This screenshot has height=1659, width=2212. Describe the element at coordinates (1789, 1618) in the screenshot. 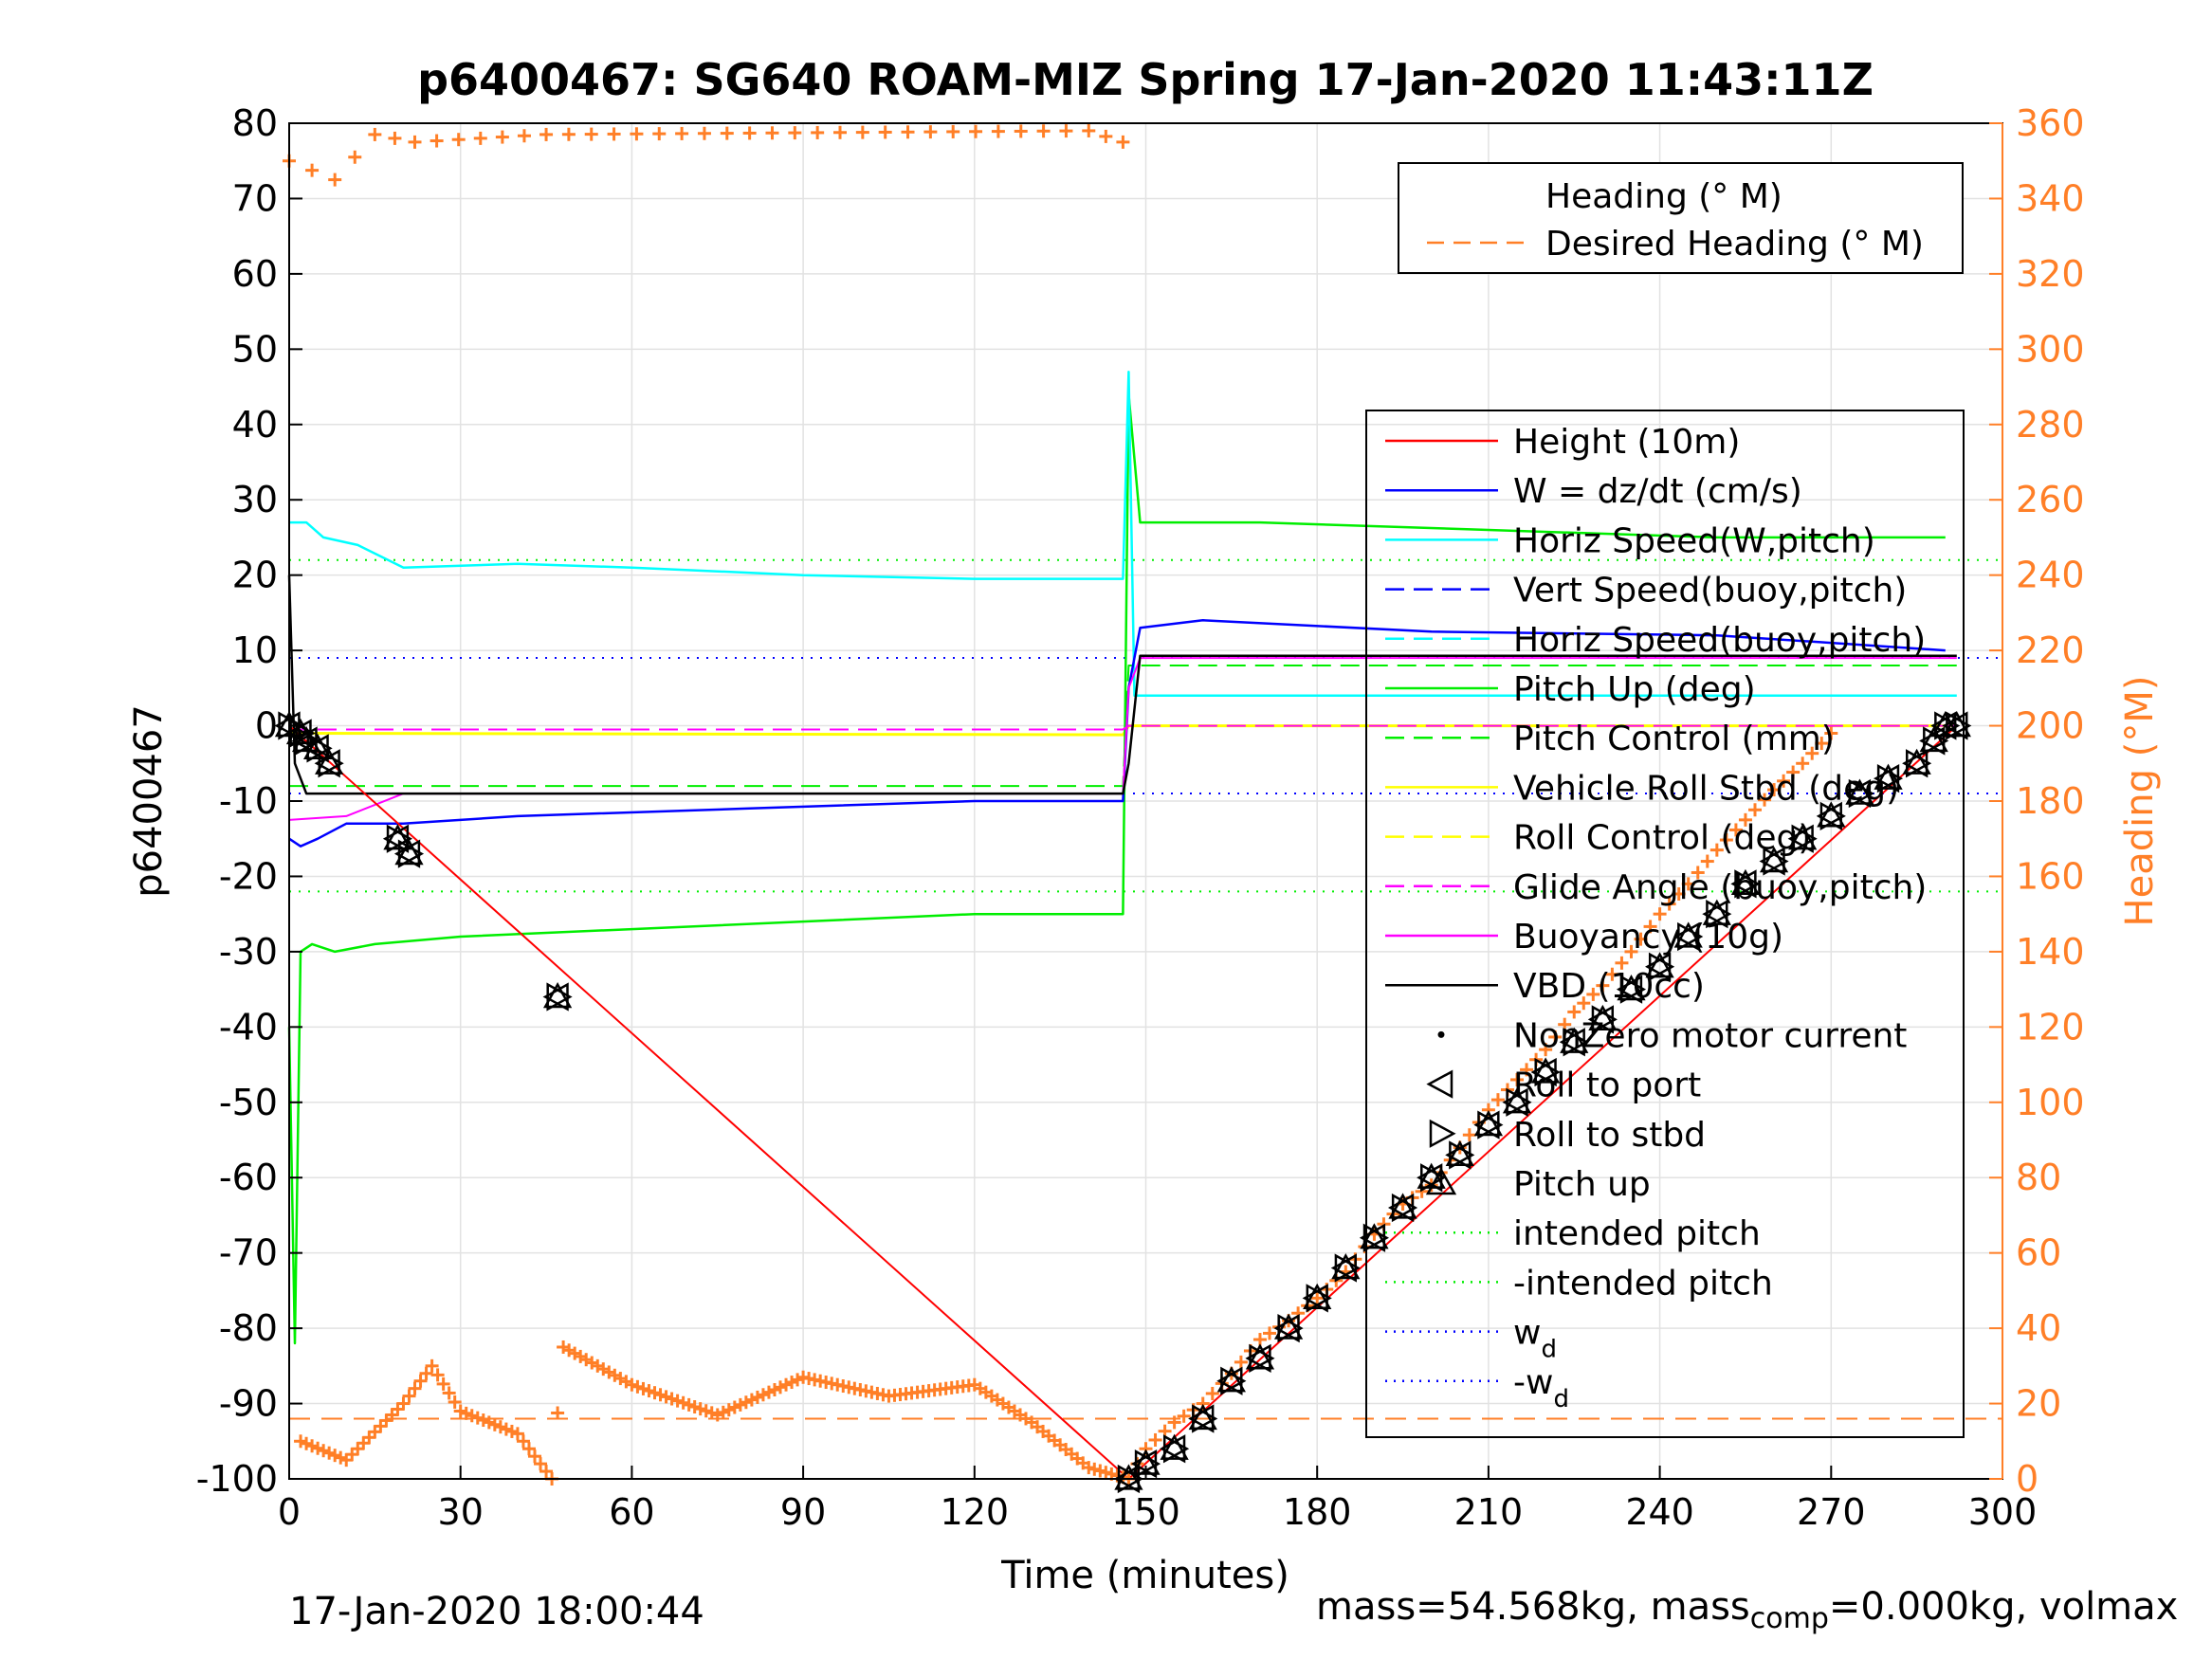

I see `footer-mass-sub: comp` at that location.